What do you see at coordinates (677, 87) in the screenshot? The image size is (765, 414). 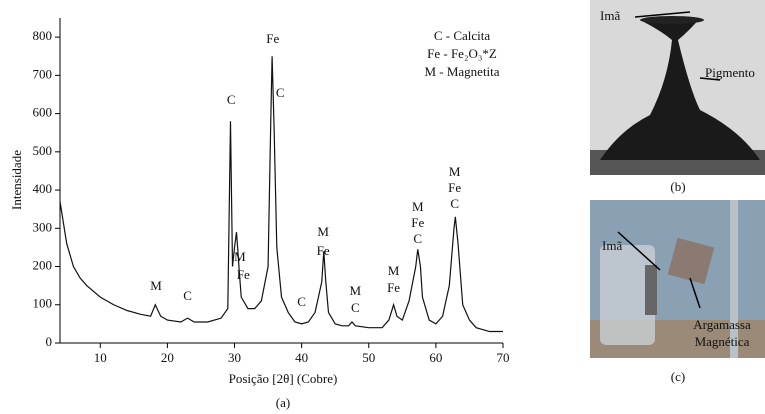 I see `photo-b` at bounding box center [677, 87].